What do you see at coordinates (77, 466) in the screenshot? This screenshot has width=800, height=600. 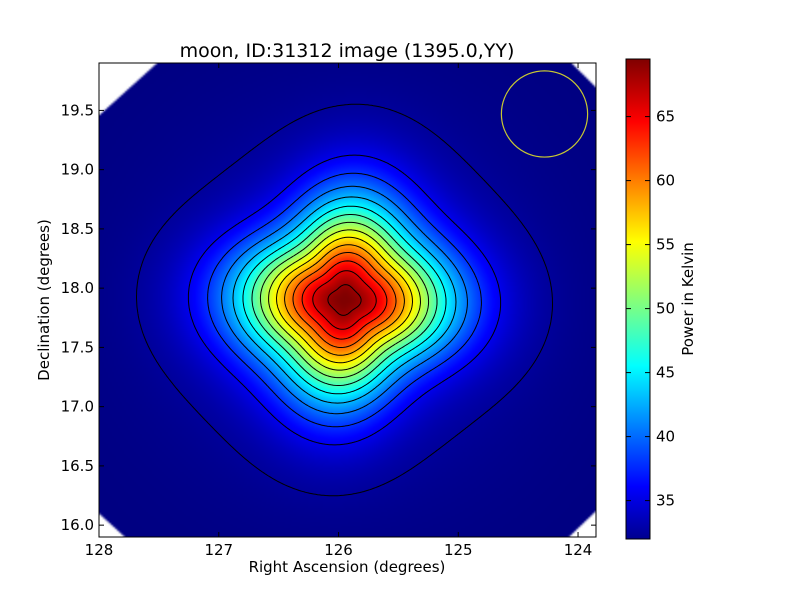 I see `y-tick-label: 16.5` at bounding box center [77, 466].